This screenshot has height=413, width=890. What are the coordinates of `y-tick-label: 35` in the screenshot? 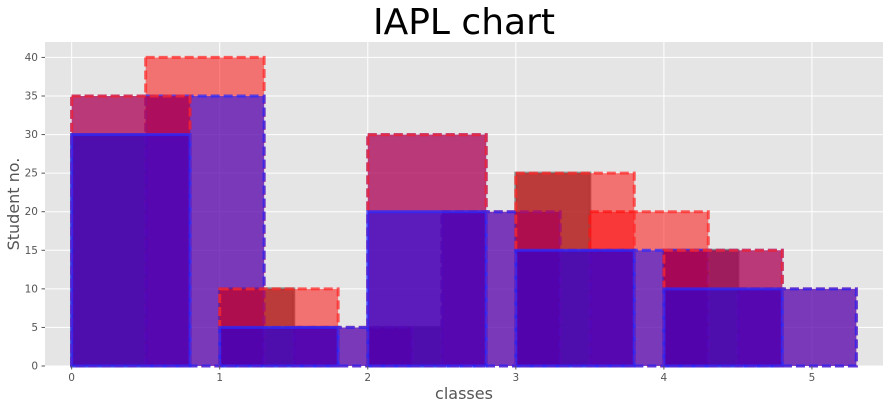 It's located at (31, 97).